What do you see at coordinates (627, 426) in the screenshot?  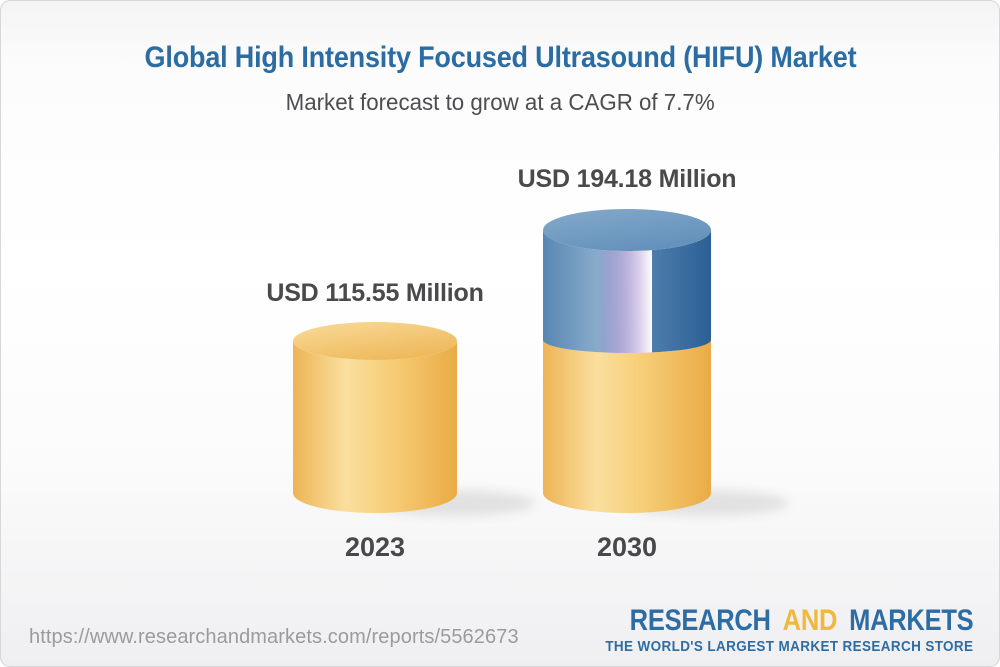 I see `bar-2030-cylinder-base` at bounding box center [627, 426].